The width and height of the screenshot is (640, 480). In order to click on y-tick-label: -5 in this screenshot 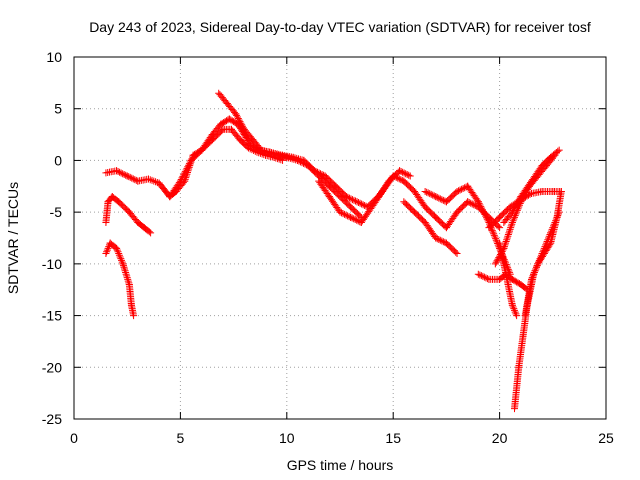, I will do `click(56, 212)`.